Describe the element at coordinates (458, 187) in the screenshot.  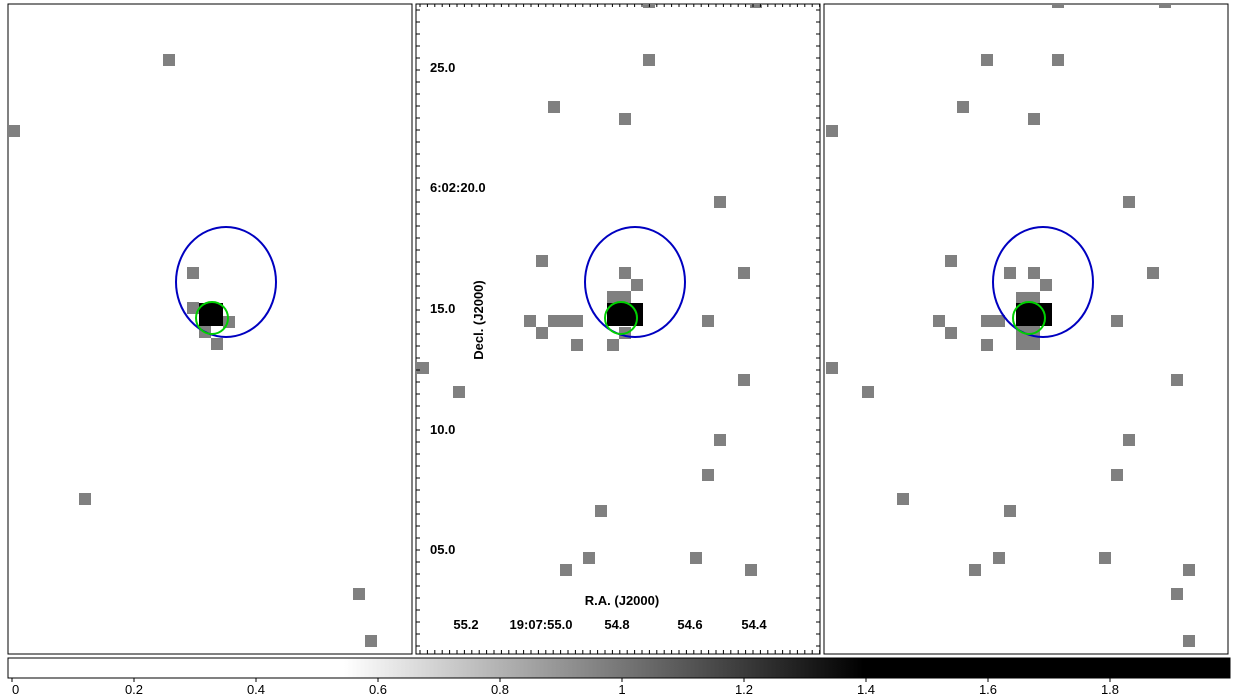
I see `y-tick-label: 6:02:20.0` at that location.